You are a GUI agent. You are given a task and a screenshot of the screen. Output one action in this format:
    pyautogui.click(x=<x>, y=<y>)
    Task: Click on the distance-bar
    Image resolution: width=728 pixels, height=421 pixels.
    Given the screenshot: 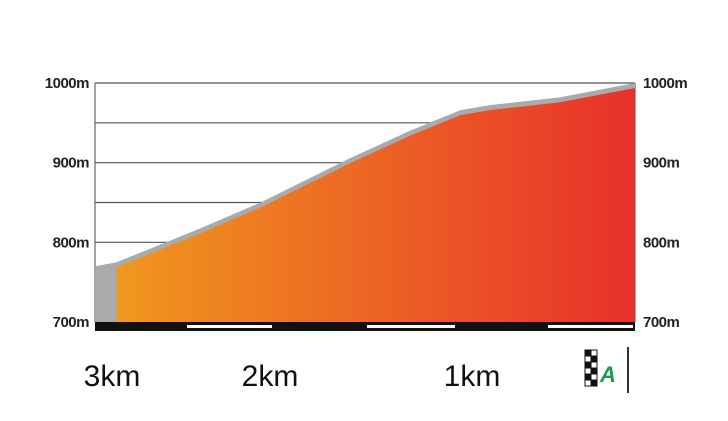 What is the action you would take?
    pyautogui.click(x=365, y=326)
    